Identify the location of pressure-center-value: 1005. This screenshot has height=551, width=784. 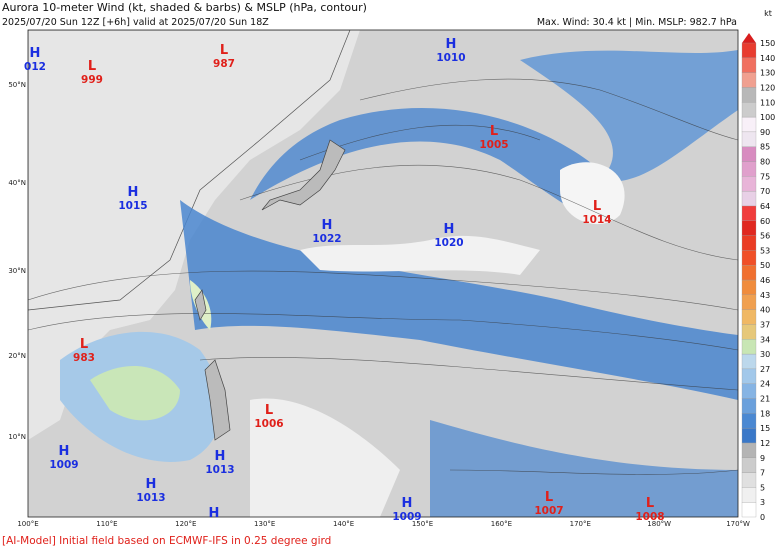
(493, 145).